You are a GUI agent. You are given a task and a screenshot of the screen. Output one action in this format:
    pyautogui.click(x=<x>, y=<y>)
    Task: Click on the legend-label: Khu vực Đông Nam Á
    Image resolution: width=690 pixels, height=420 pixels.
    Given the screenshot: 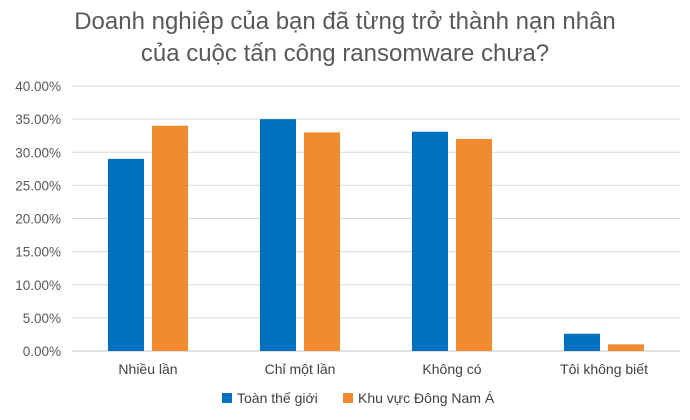 What is the action you would take?
    pyautogui.click(x=426, y=398)
    